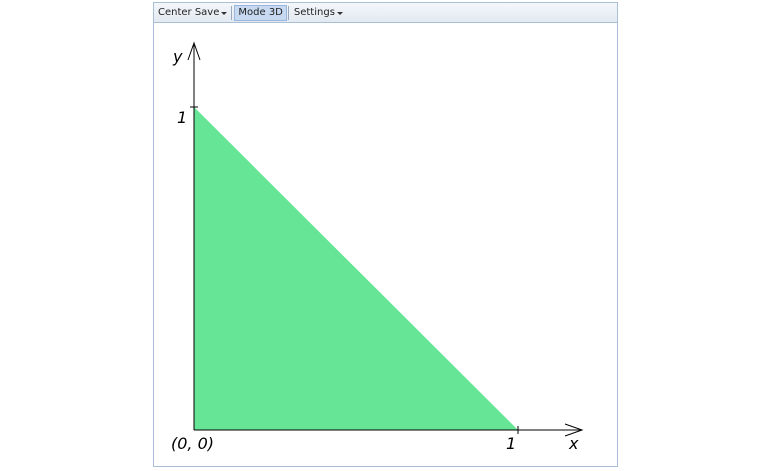 This screenshot has height=471, width=774. Describe the element at coordinates (574, 430) in the screenshot. I see `x-axis-arrow-icon` at that location.